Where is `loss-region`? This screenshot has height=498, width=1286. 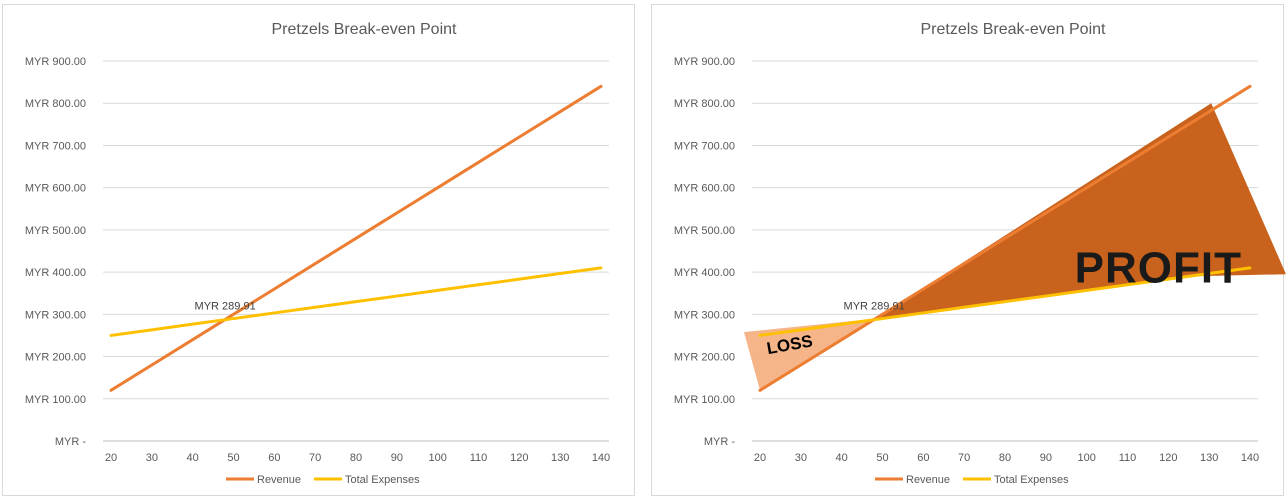 loss-region is located at coordinates (810, 354).